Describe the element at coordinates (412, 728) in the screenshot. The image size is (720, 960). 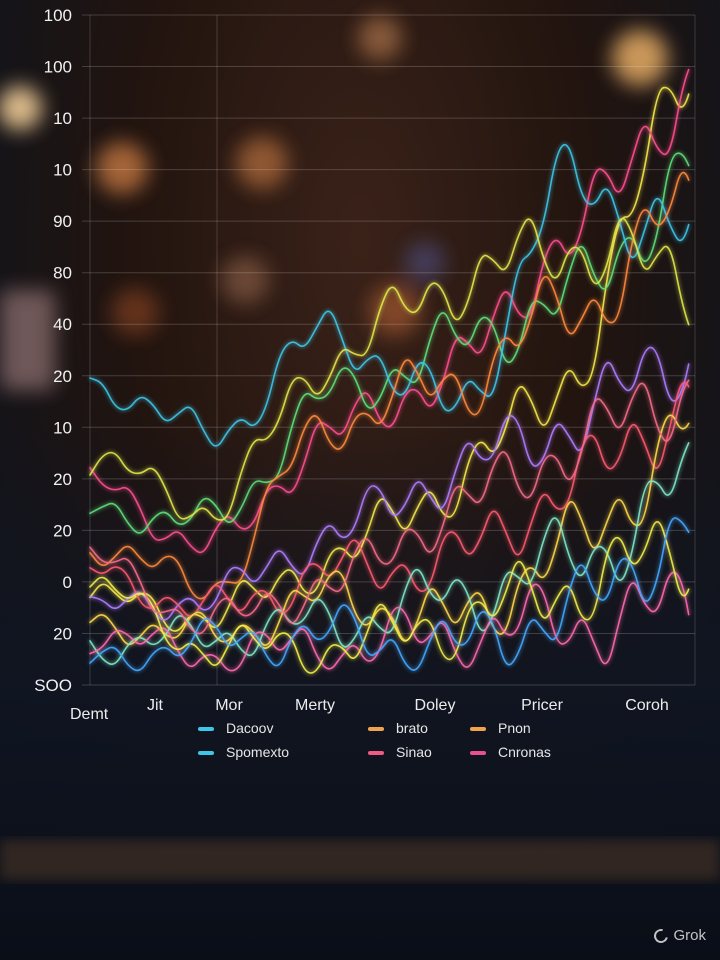
I see `legend-label: brato` at that location.